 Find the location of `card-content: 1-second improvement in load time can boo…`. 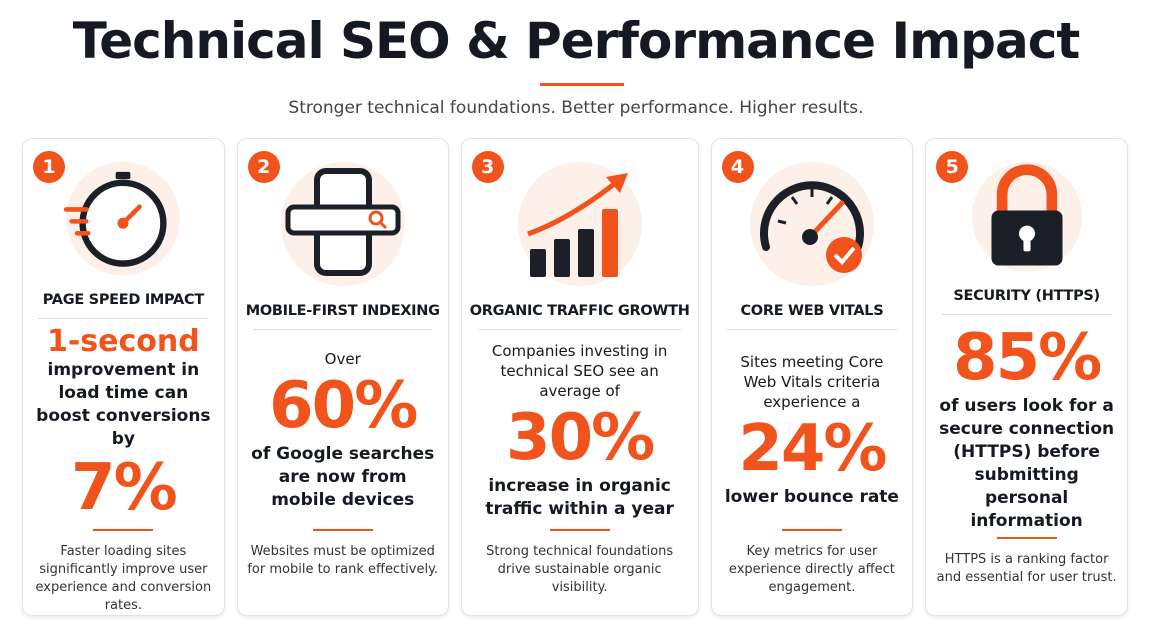

card-content: 1-second improvement in load time can boo… is located at coordinates (123, 422).